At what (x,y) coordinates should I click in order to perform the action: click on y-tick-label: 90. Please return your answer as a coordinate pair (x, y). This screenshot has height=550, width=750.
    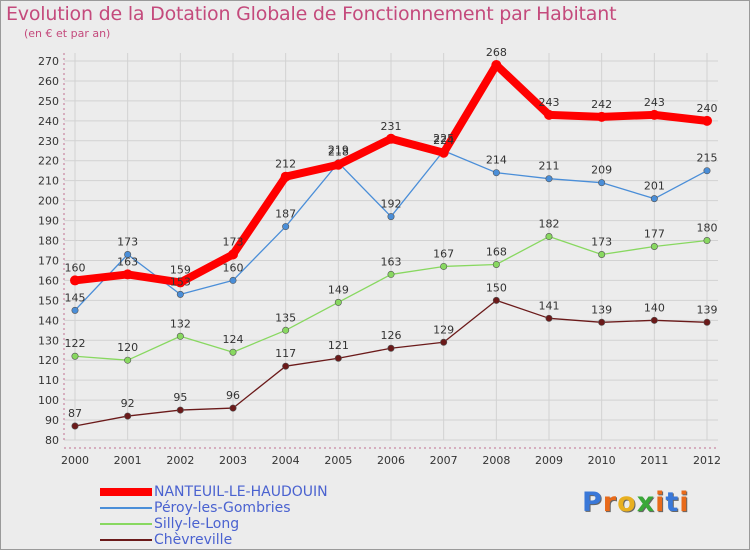
    Looking at the image, I should click on (52, 420).